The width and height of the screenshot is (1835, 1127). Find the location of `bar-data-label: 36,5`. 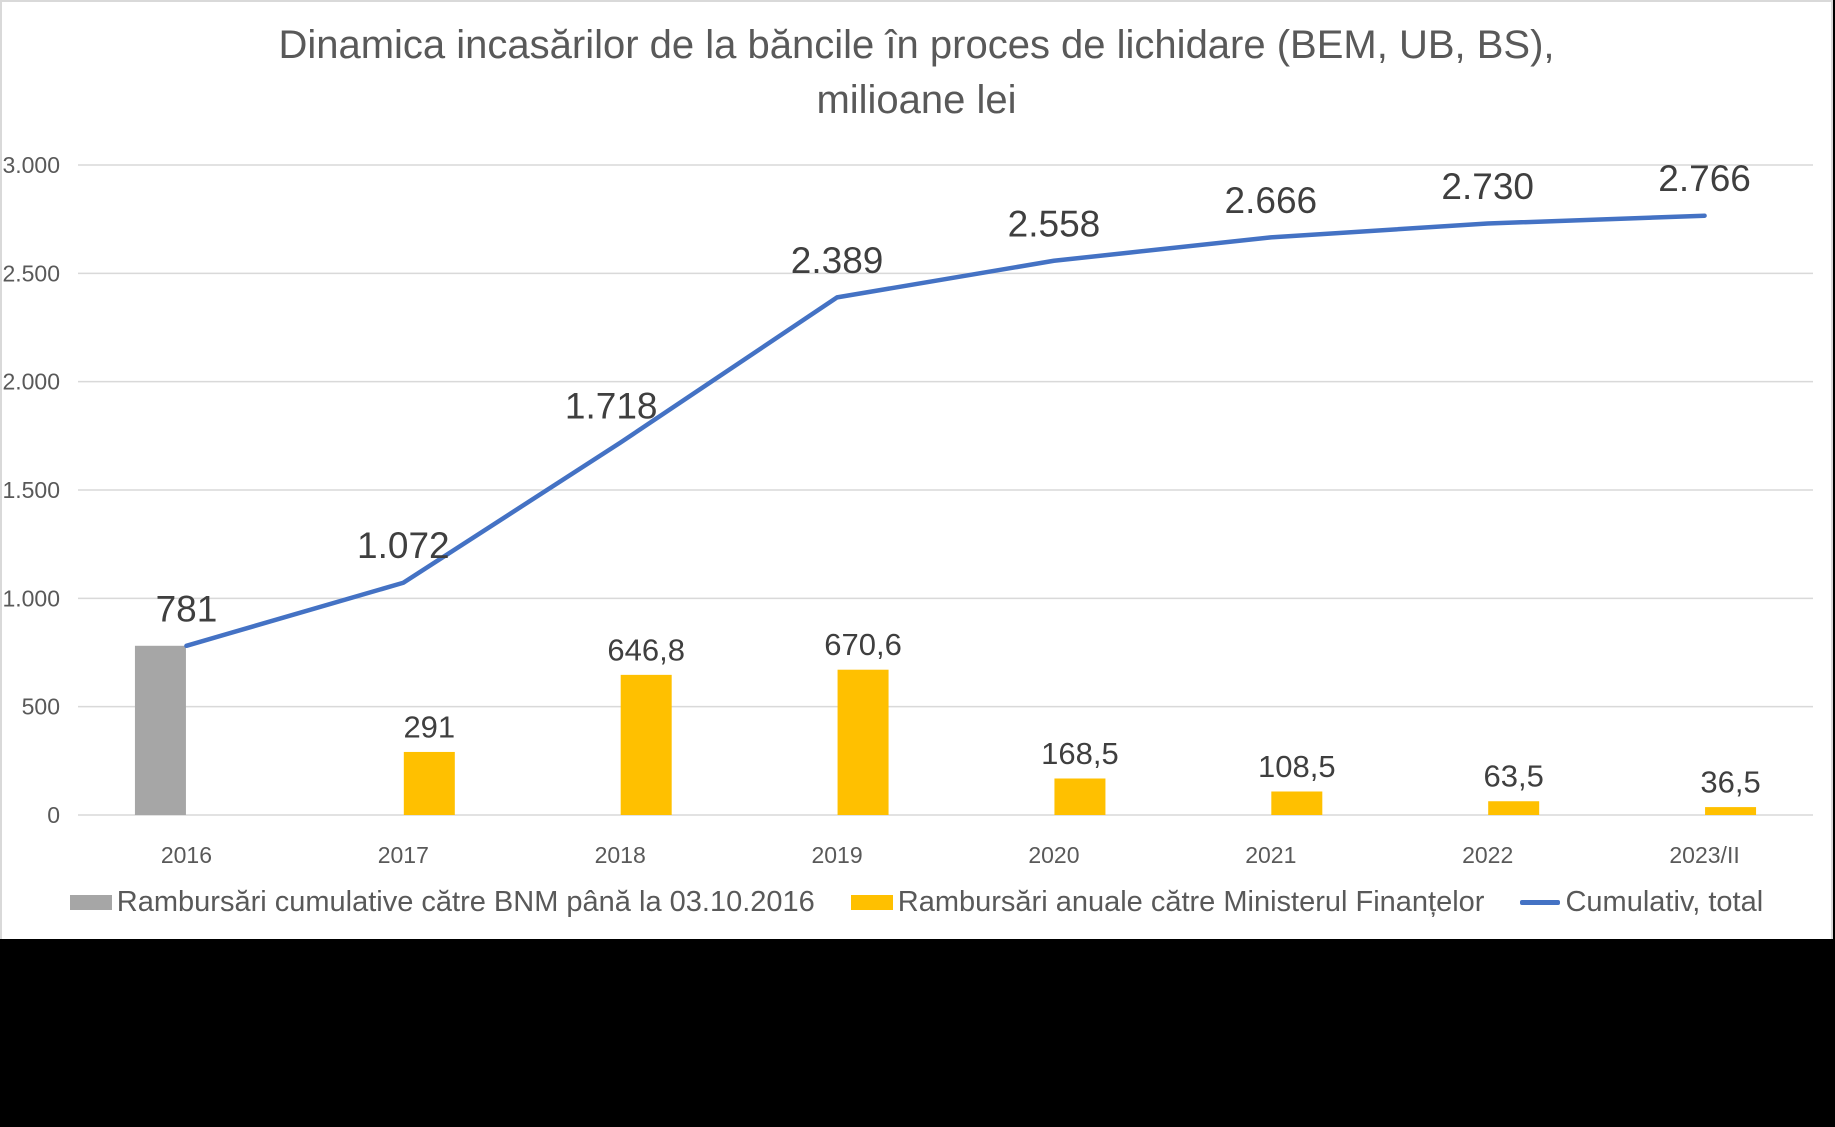

bar-data-label: 36,5 is located at coordinates (1730, 782).